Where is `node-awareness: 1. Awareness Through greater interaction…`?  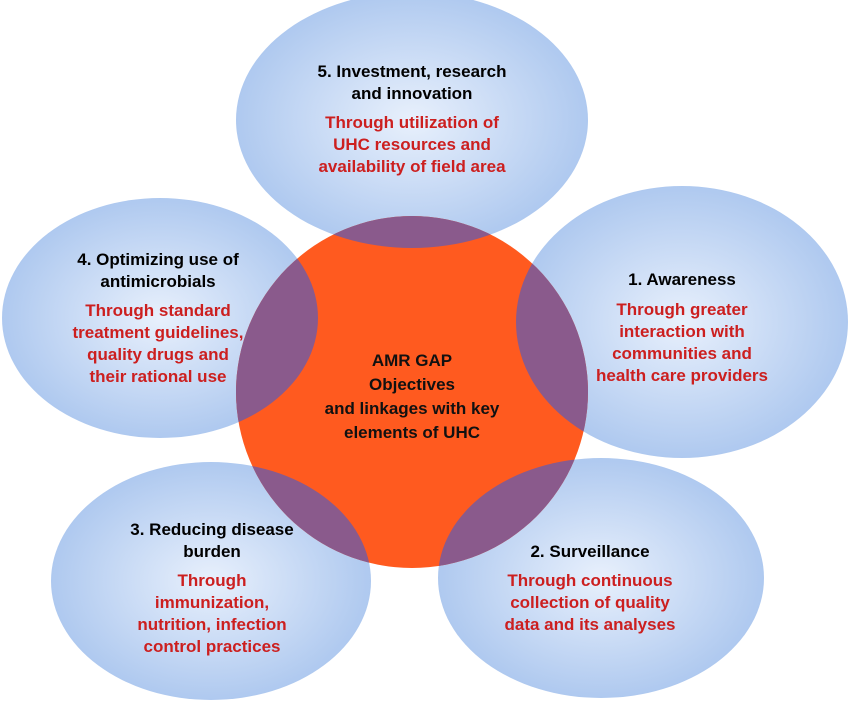 node-awareness: 1. Awareness Through greater interaction… is located at coordinates (682, 327).